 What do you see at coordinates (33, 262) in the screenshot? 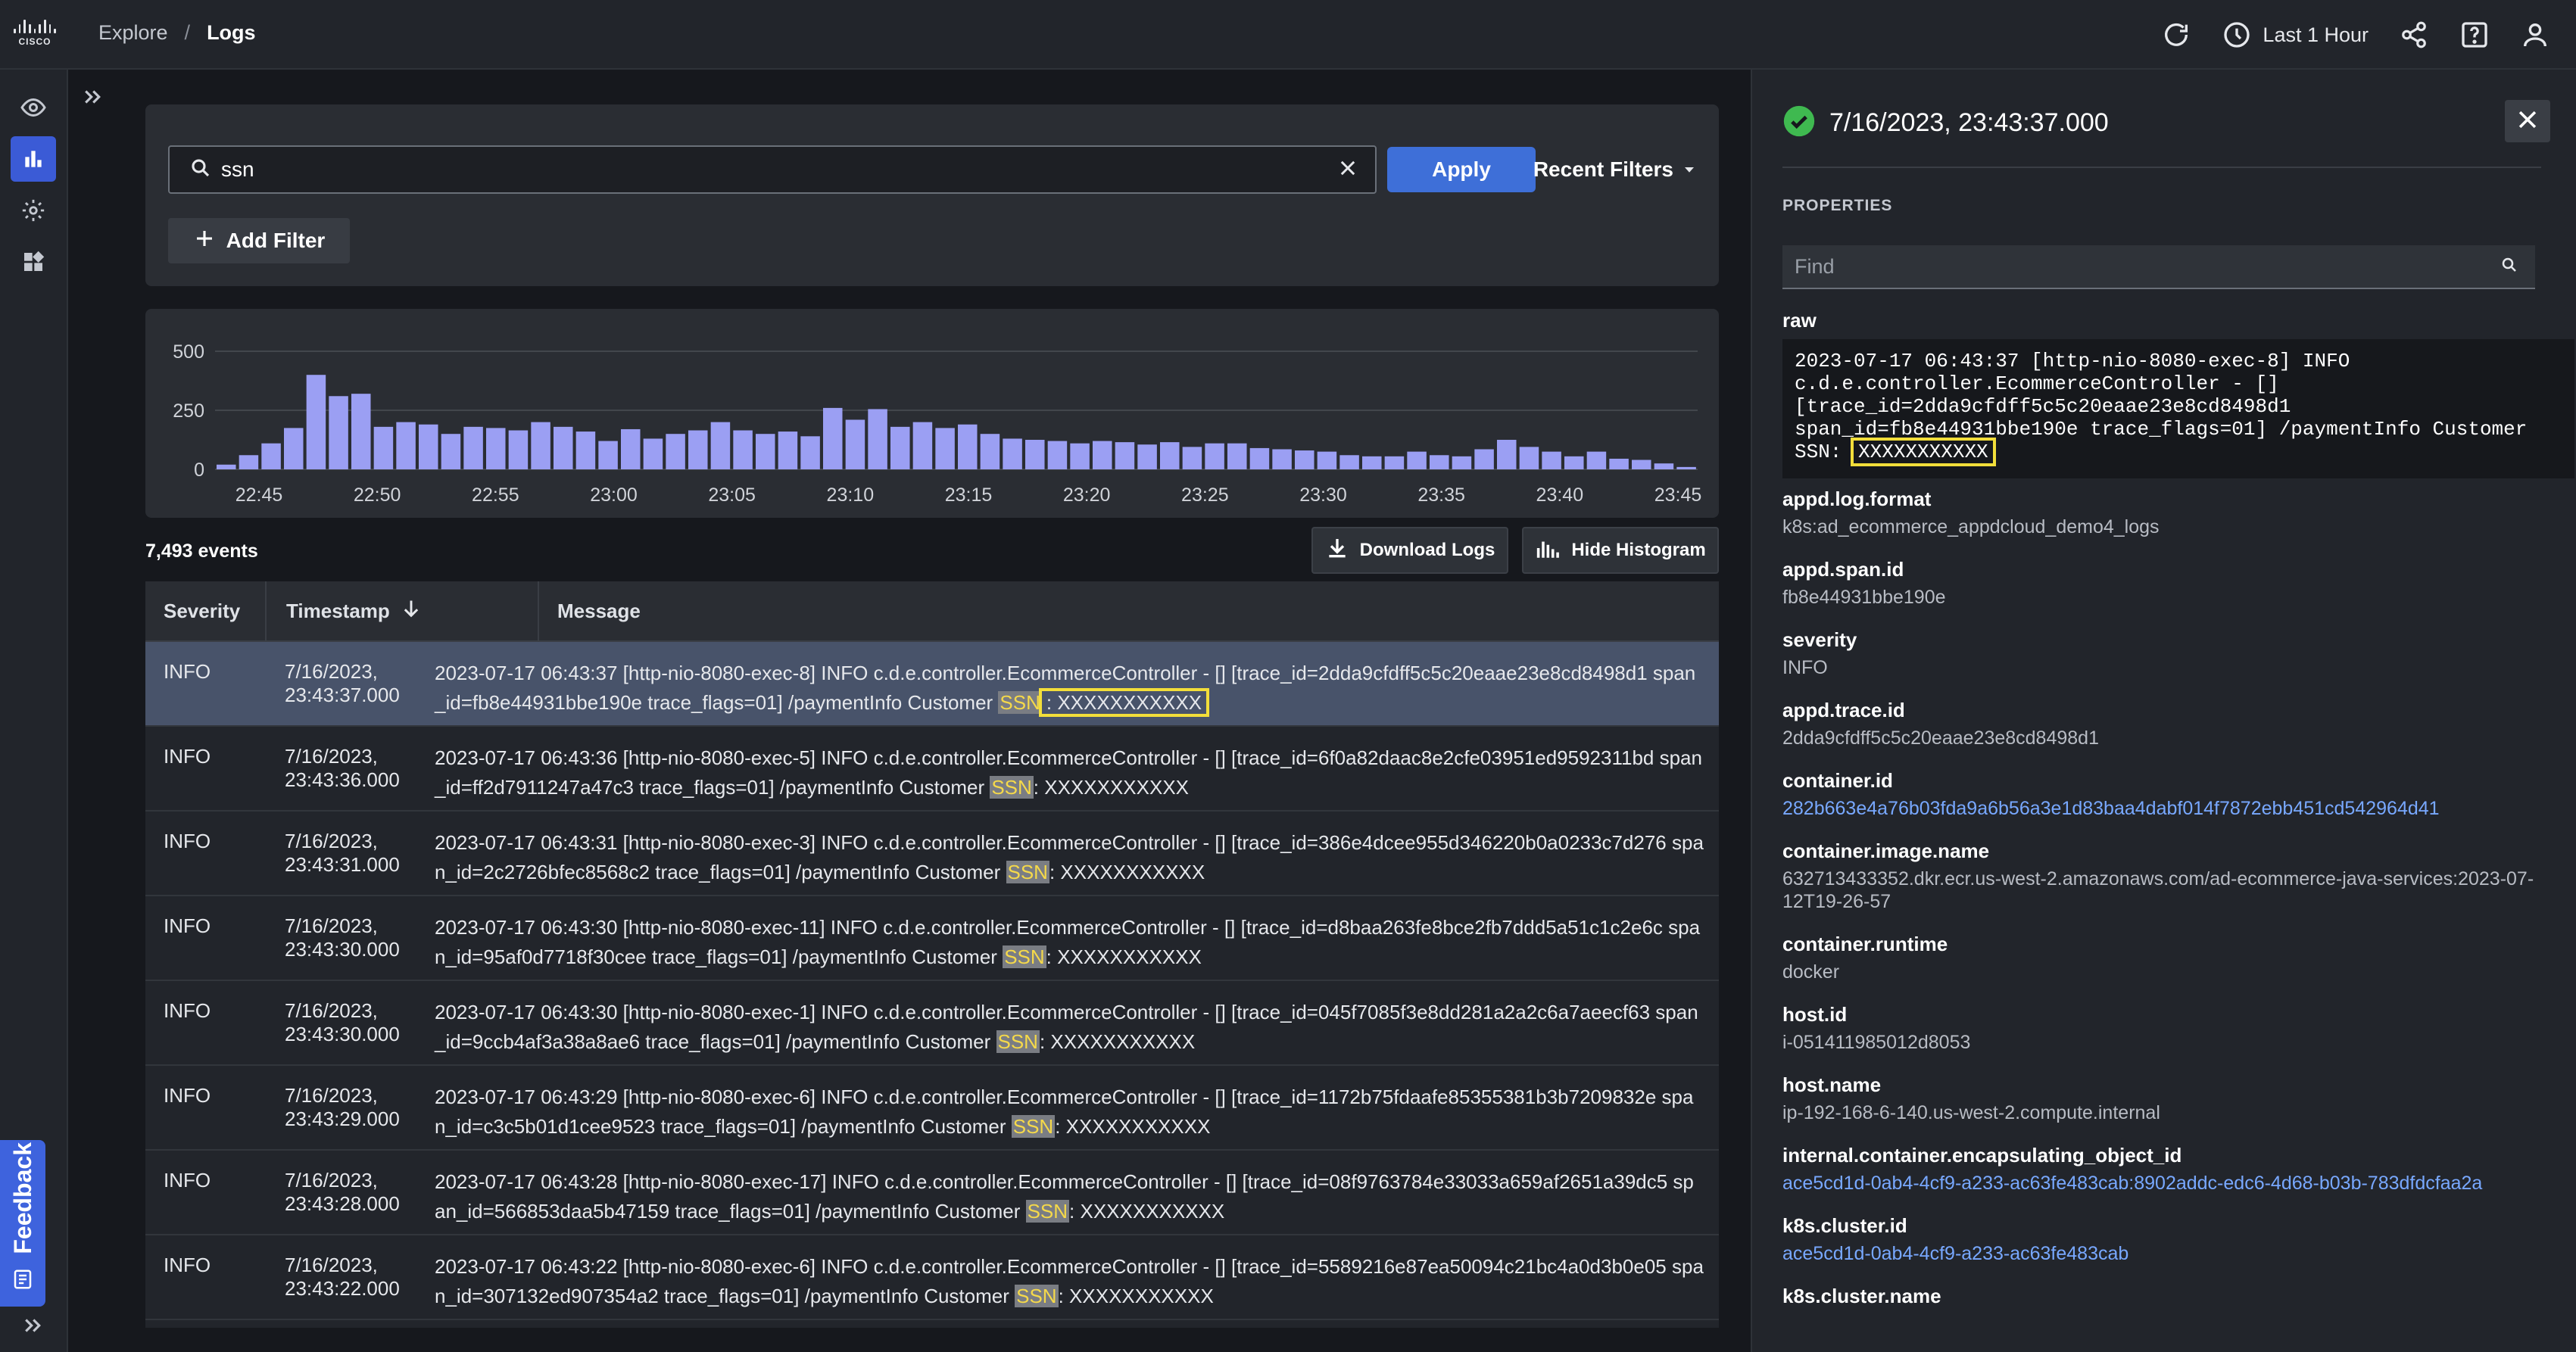
I see `apps-grid-icon` at bounding box center [33, 262].